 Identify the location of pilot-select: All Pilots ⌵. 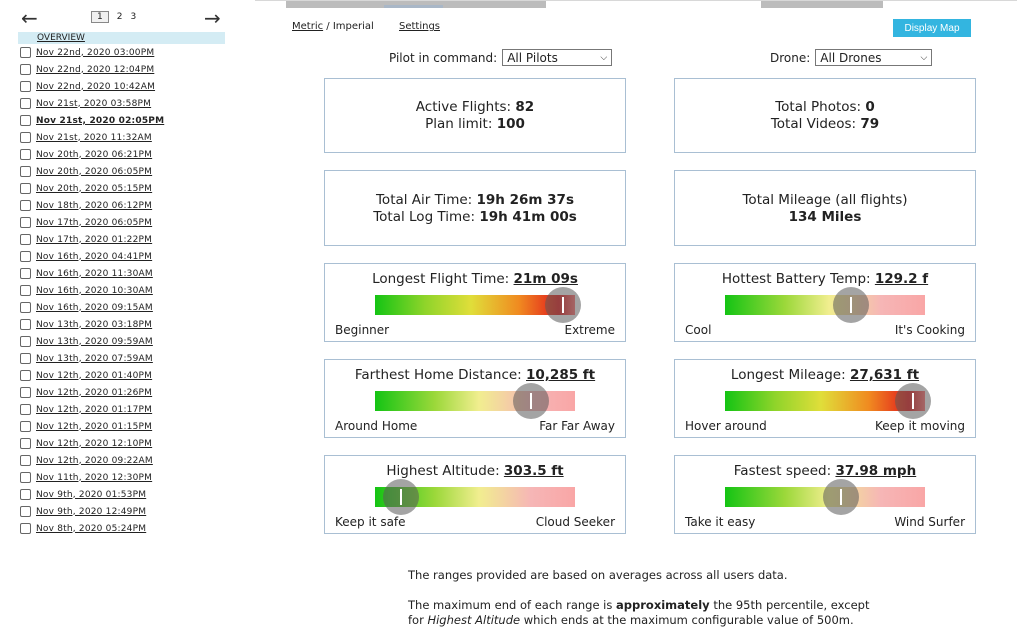
(557, 57).